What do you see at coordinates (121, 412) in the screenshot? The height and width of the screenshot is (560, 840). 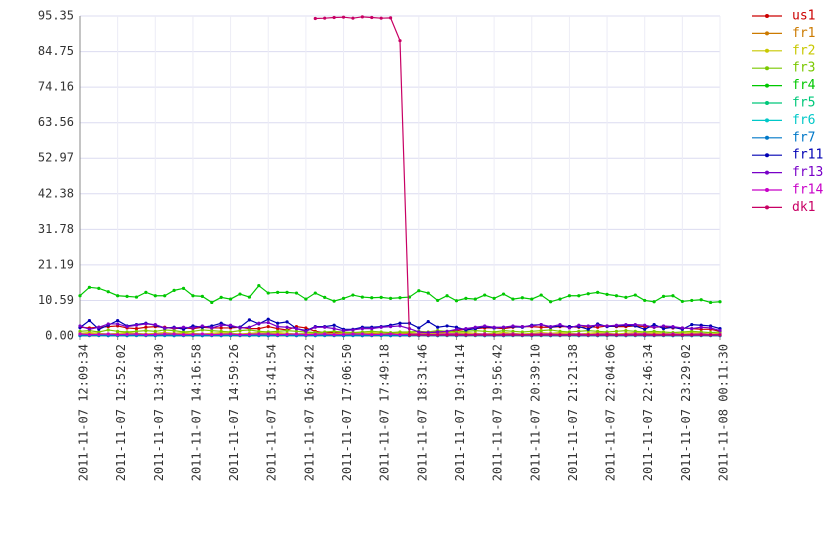 I see `x-tick-label: 2011-11-07 12:52:02` at bounding box center [121, 412].